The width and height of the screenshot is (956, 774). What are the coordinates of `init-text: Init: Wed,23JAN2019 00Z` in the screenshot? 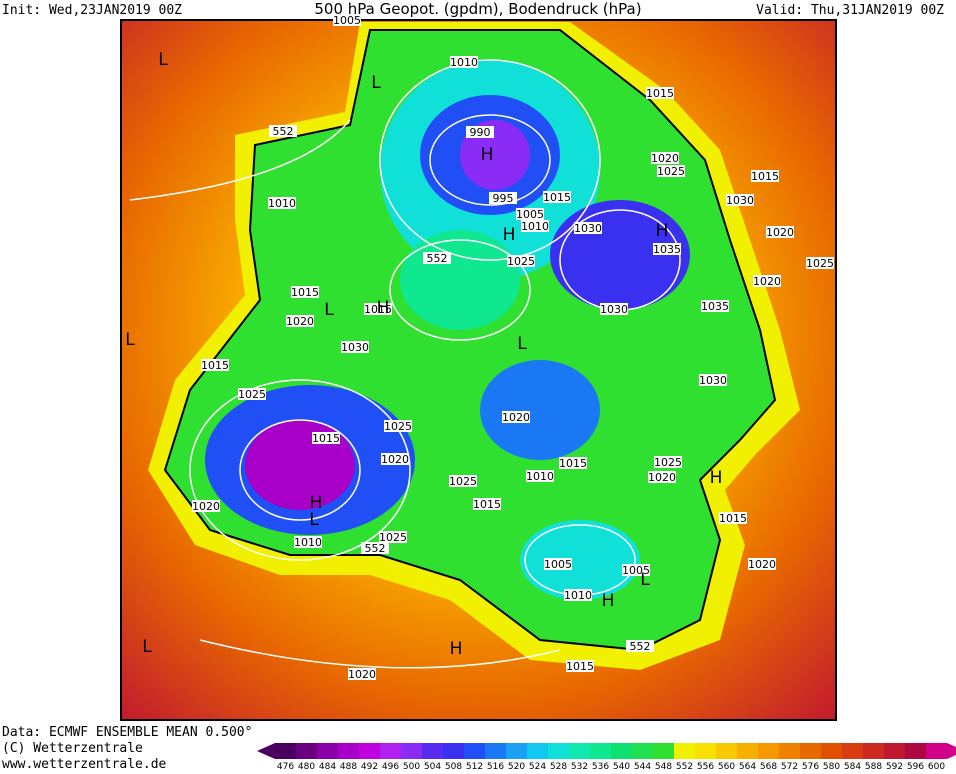 It's located at (92, 10).